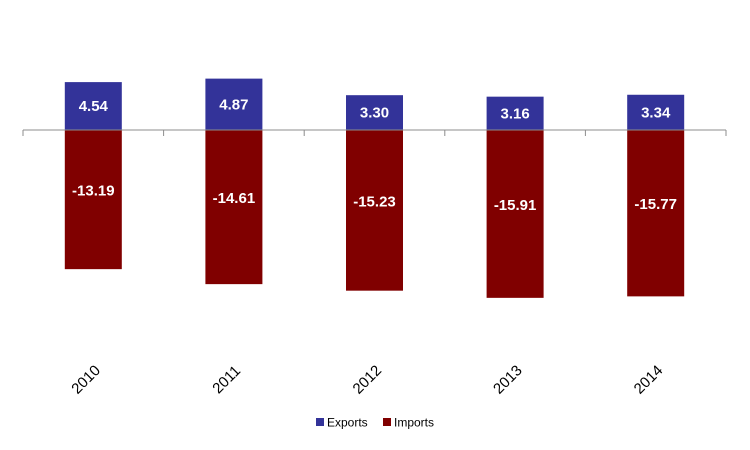  Describe the element at coordinates (515, 205) in the screenshot. I see `imports-value-label: -15.91` at that location.